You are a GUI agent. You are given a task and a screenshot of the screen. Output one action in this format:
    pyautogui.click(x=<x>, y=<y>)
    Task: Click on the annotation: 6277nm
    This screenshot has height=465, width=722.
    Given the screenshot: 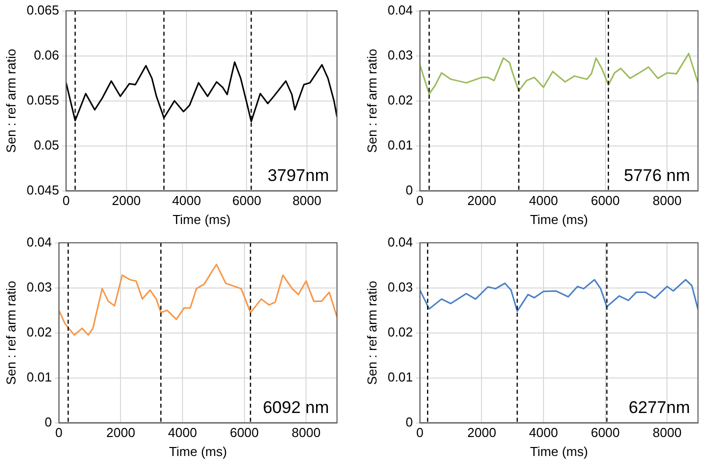 What is the action you would take?
    pyautogui.click(x=659, y=407)
    